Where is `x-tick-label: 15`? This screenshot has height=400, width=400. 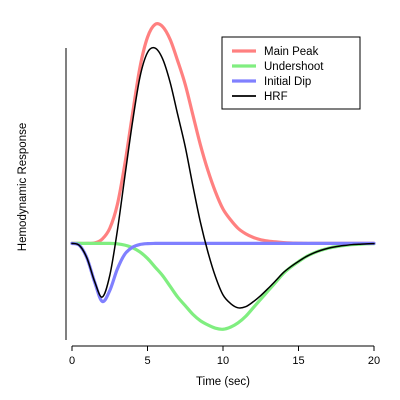 x-tick-label: 15 is located at coordinates (298, 361).